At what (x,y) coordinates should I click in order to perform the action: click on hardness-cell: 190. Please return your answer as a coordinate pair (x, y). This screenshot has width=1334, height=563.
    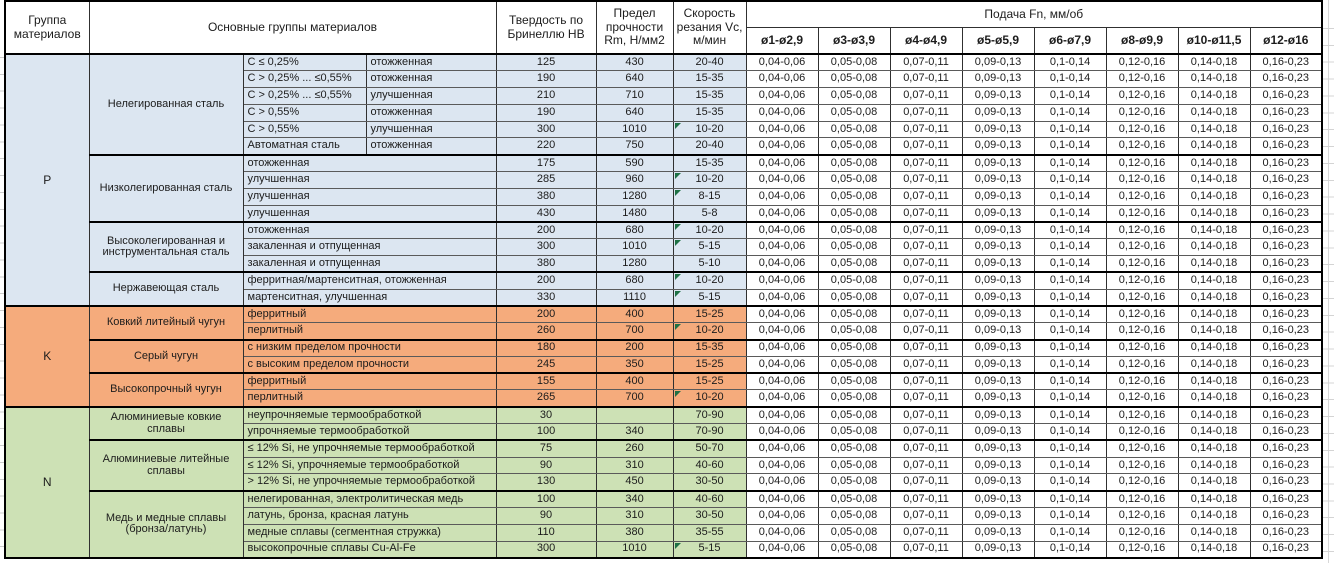
    Looking at the image, I should click on (546, 112).